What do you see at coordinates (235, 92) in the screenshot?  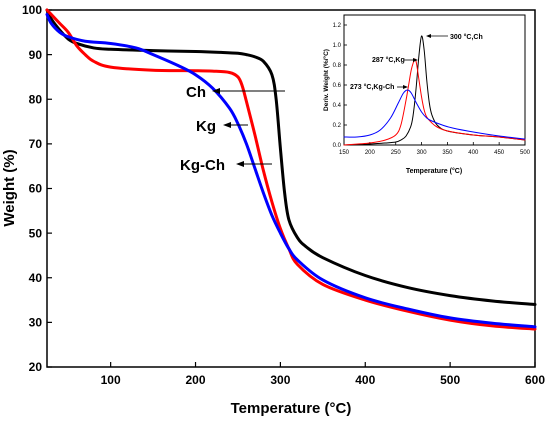 I see `annotation-ch: Ch` at bounding box center [235, 92].